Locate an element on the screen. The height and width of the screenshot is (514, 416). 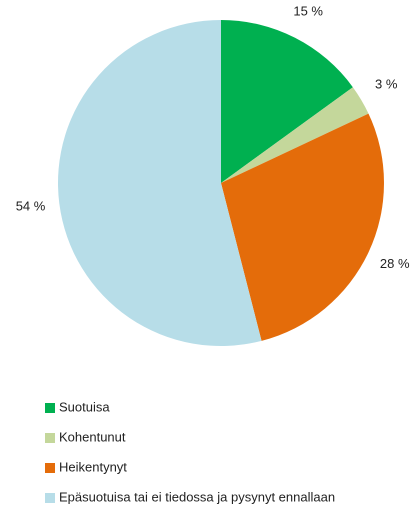
data-label: 3 % is located at coordinates (386, 84).